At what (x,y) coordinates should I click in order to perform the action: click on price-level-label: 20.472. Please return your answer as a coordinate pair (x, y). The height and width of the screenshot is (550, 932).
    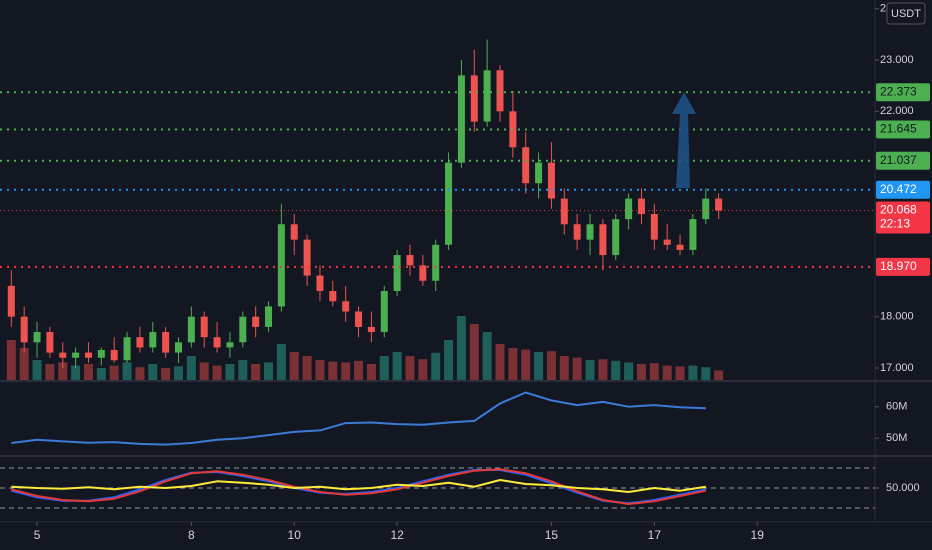
    Looking at the image, I should click on (898, 189).